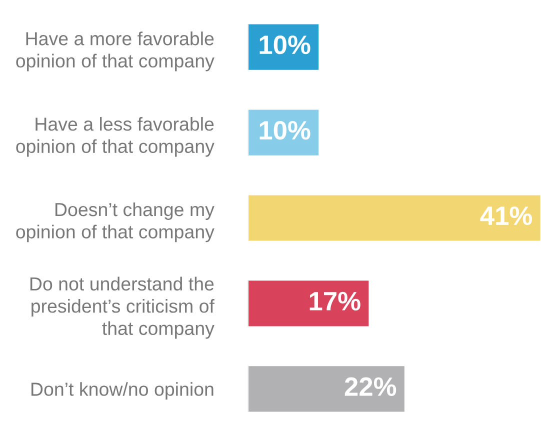  What do you see at coordinates (115, 52) in the screenshot?
I see `y-tick-label: Have a more favorable opinion of that company` at bounding box center [115, 52].